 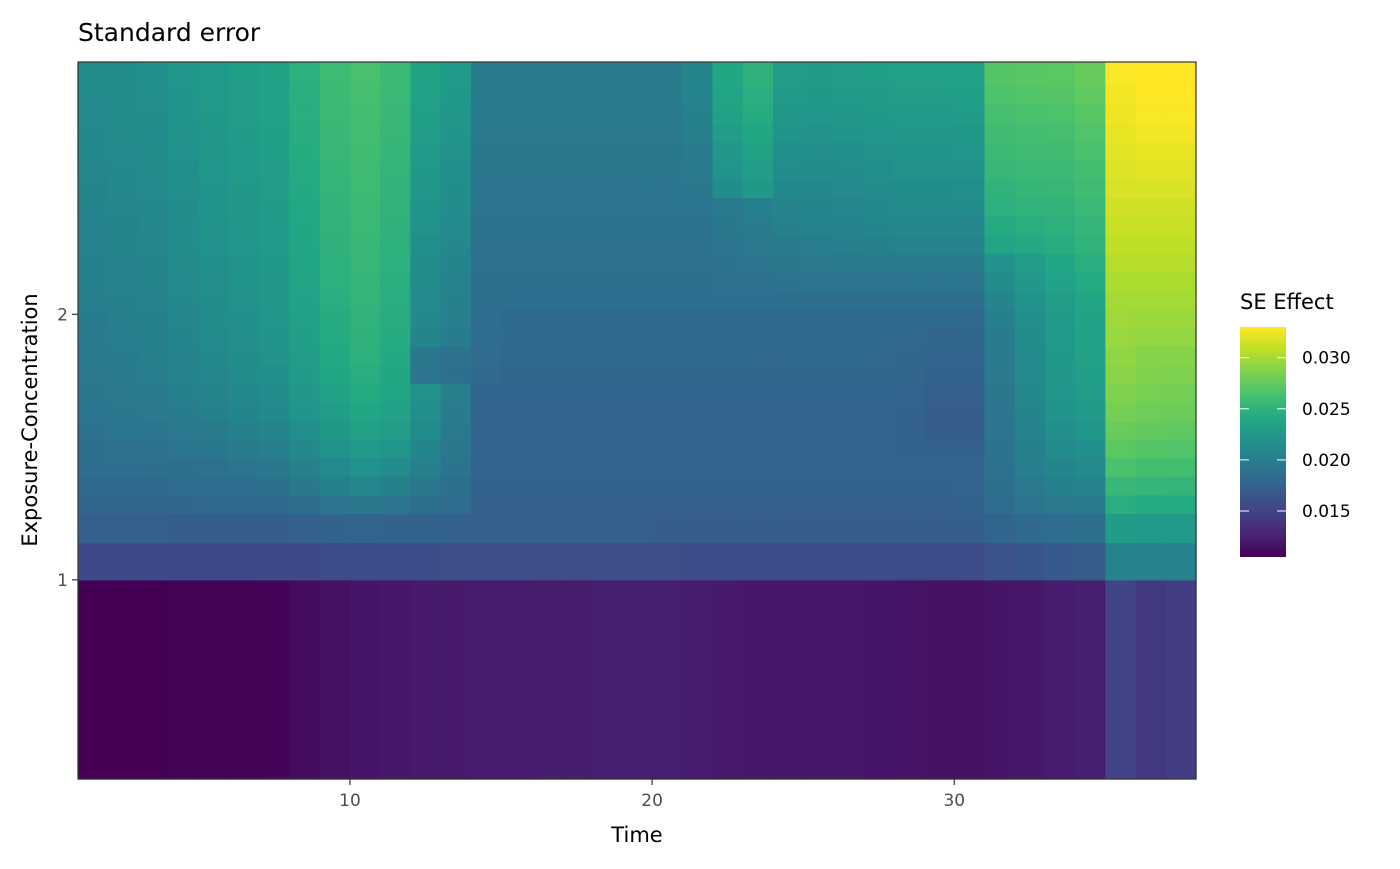 What do you see at coordinates (169, 32) in the screenshot?
I see `chart-title: Standard error` at bounding box center [169, 32].